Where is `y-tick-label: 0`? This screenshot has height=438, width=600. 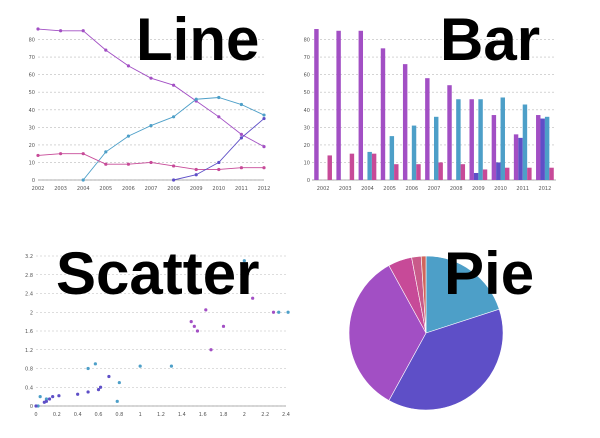 y-tick-label: 0 is located at coordinates (33, 181).